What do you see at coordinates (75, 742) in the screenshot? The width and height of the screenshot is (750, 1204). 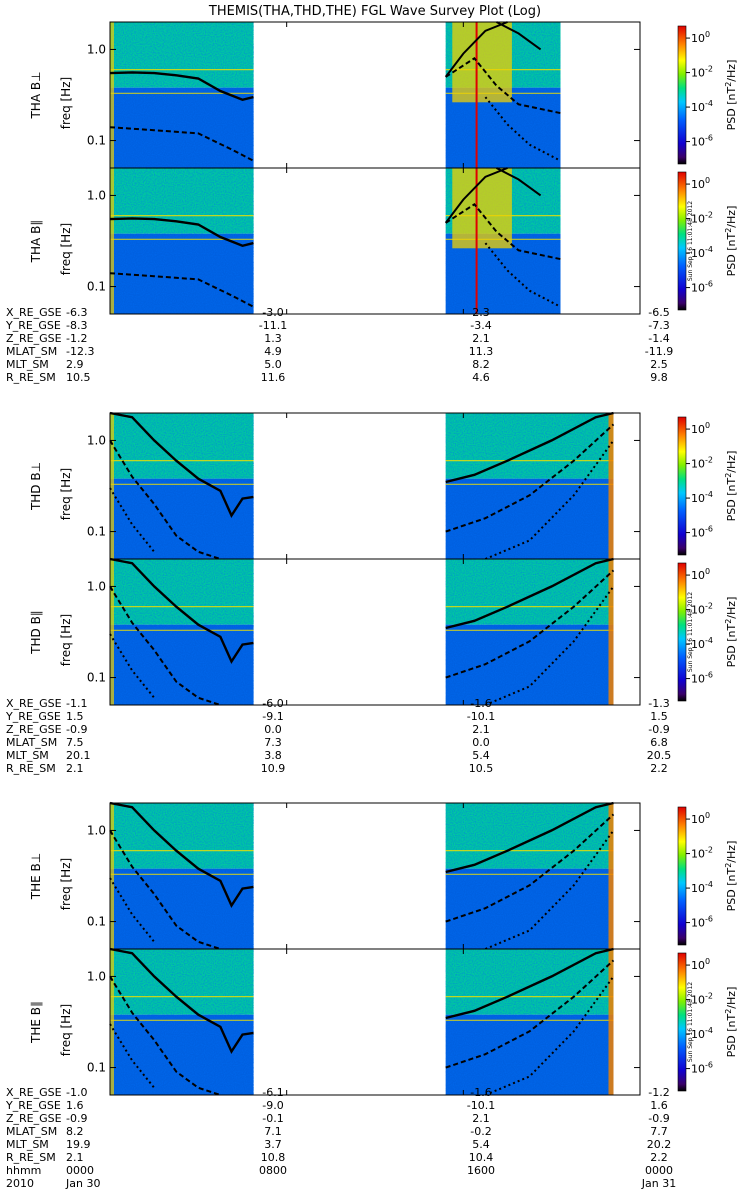 I see `ephemeris-value: 7.5` at bounding box center [75, 742].